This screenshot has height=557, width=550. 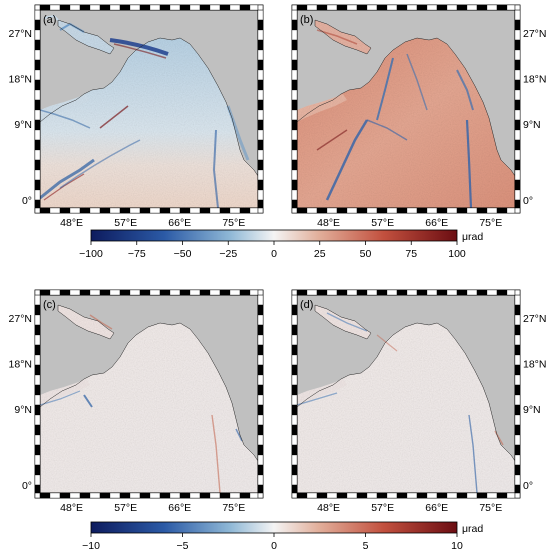 What do you see at coordinates (457, 546) in the screenshot?
I see `colorbar-tick-label: 10` at bounding box center [457, 546].